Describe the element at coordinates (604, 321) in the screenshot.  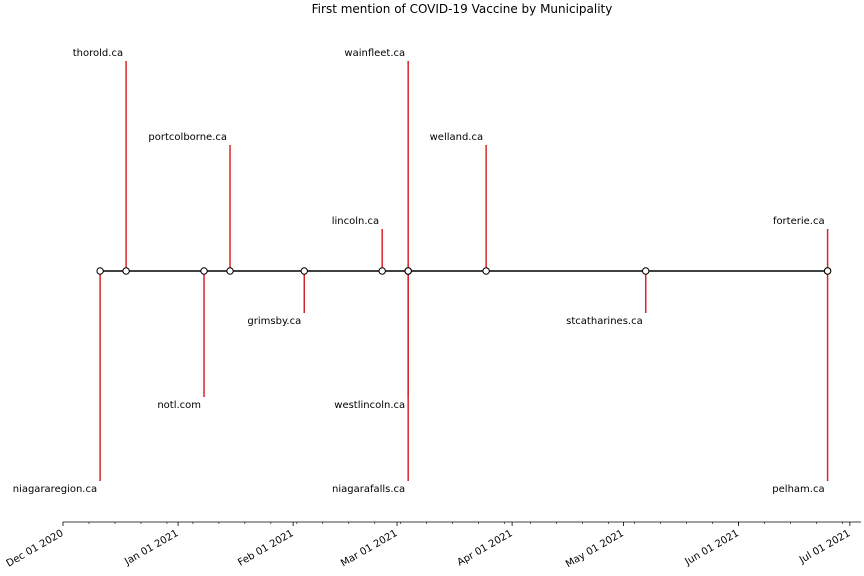
I see `event-label-10: stcatharines.ca` at that location.